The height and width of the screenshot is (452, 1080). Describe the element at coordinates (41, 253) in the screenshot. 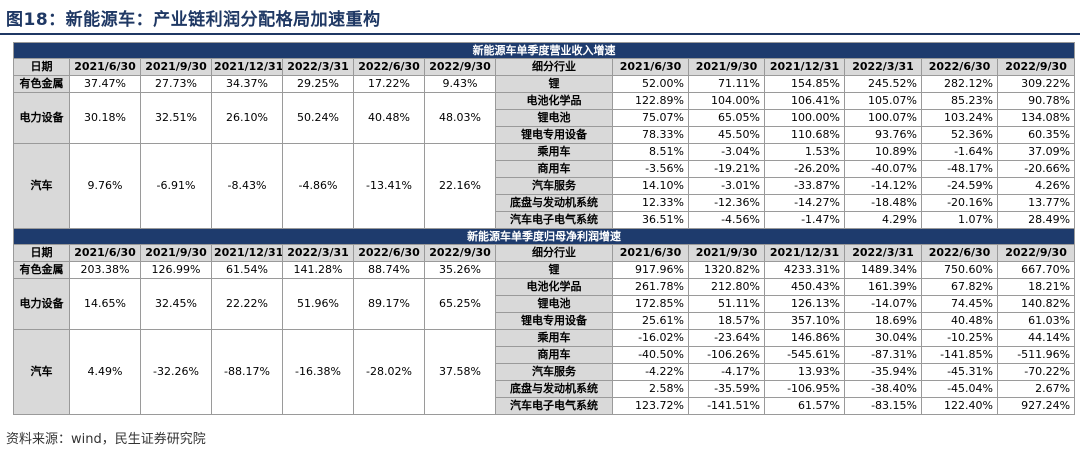

I see `header-date-label: 日期` at that location.